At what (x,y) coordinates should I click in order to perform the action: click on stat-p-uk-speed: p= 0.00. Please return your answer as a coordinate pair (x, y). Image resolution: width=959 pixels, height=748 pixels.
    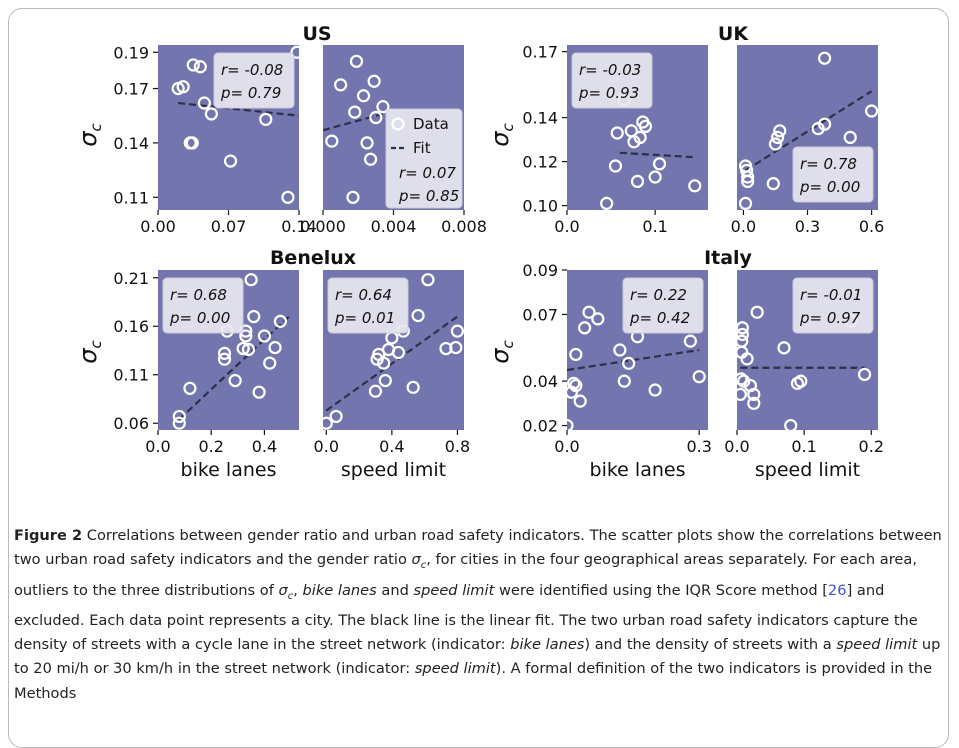
    Looking at the image, I should click on (829, 187).